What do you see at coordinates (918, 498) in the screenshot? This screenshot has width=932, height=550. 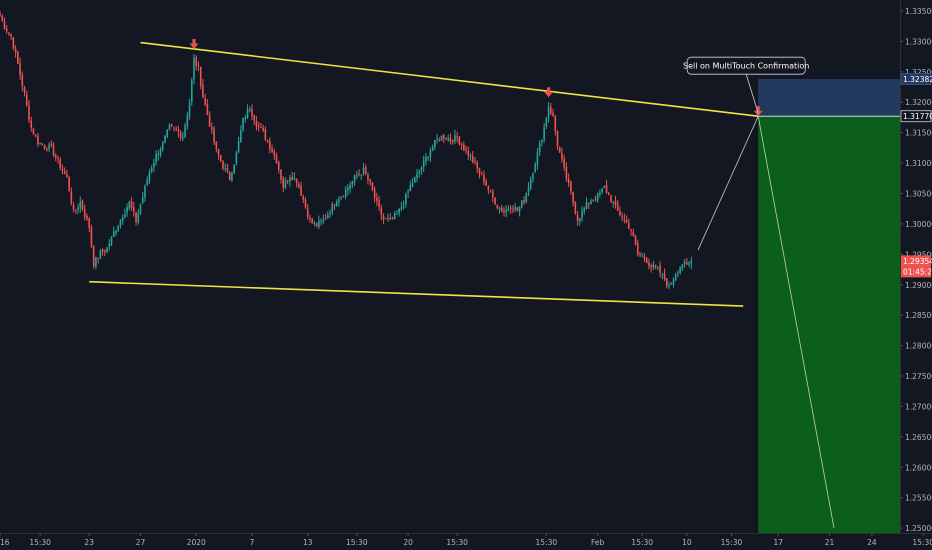 I see `price-tick-label: 1.25500` at bounding box center [918, 498].